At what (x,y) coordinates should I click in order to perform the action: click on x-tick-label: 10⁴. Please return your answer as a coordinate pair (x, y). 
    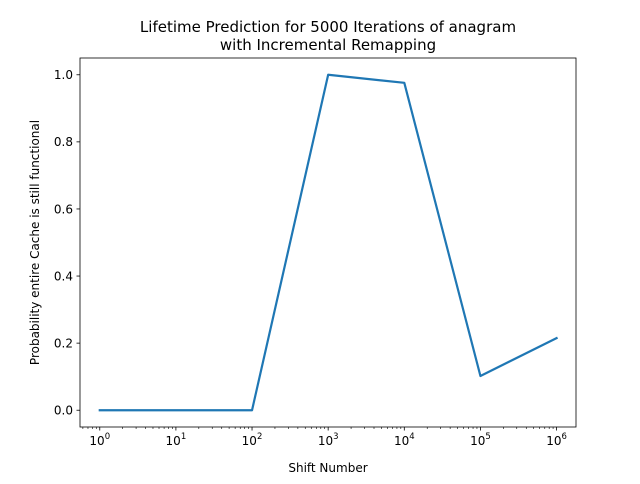
    Looking at the image, I should click on (404, 440).